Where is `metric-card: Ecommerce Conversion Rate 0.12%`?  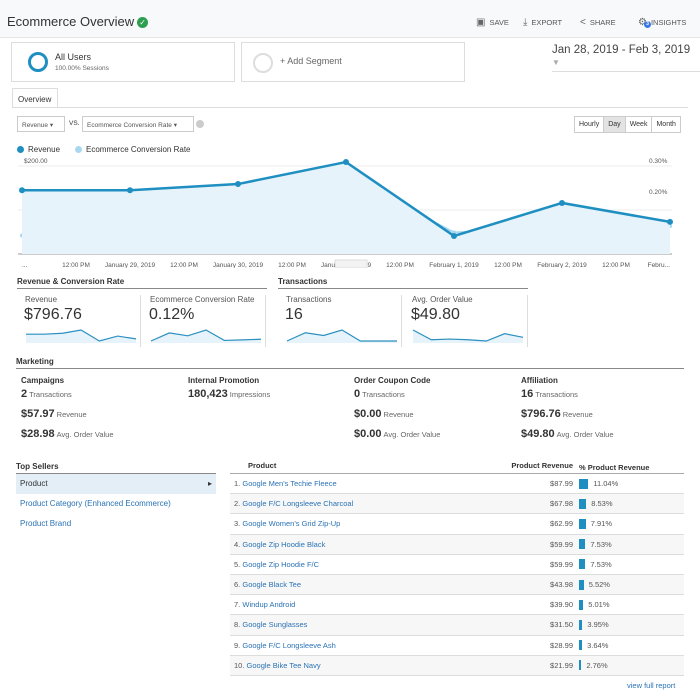 metric-card: Ecommerce Conversion Rate 0.12% is located at coordinates (204, 321).